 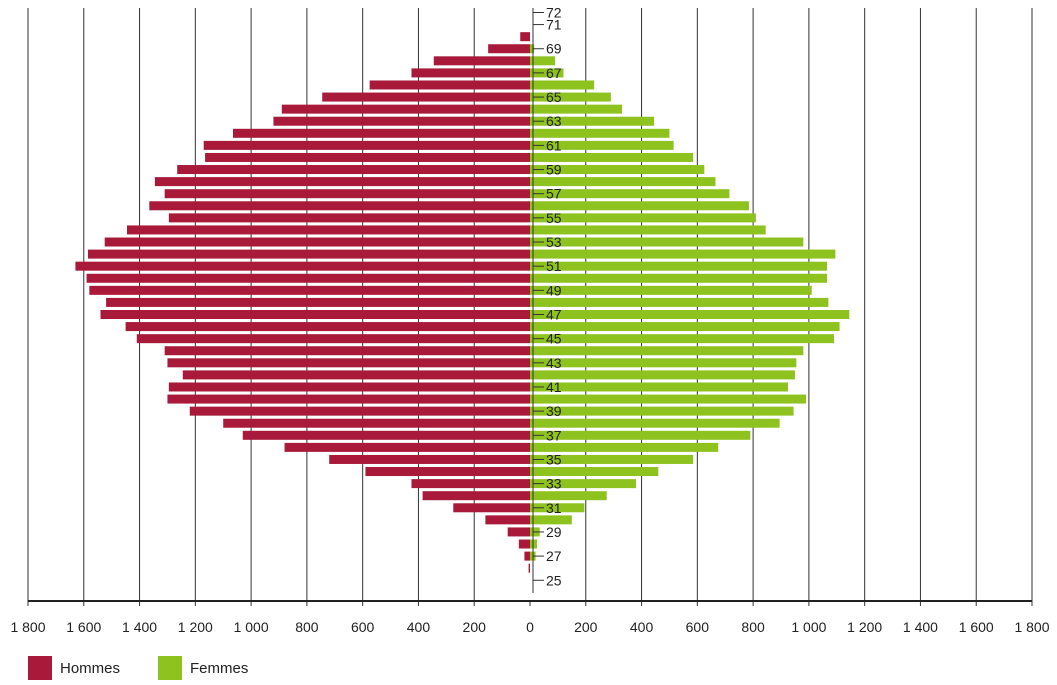 What do you see at coordinates (157, 668) in the screenshot?
I see `legend: Hommes Femmes` at bounding box center [157, 668].